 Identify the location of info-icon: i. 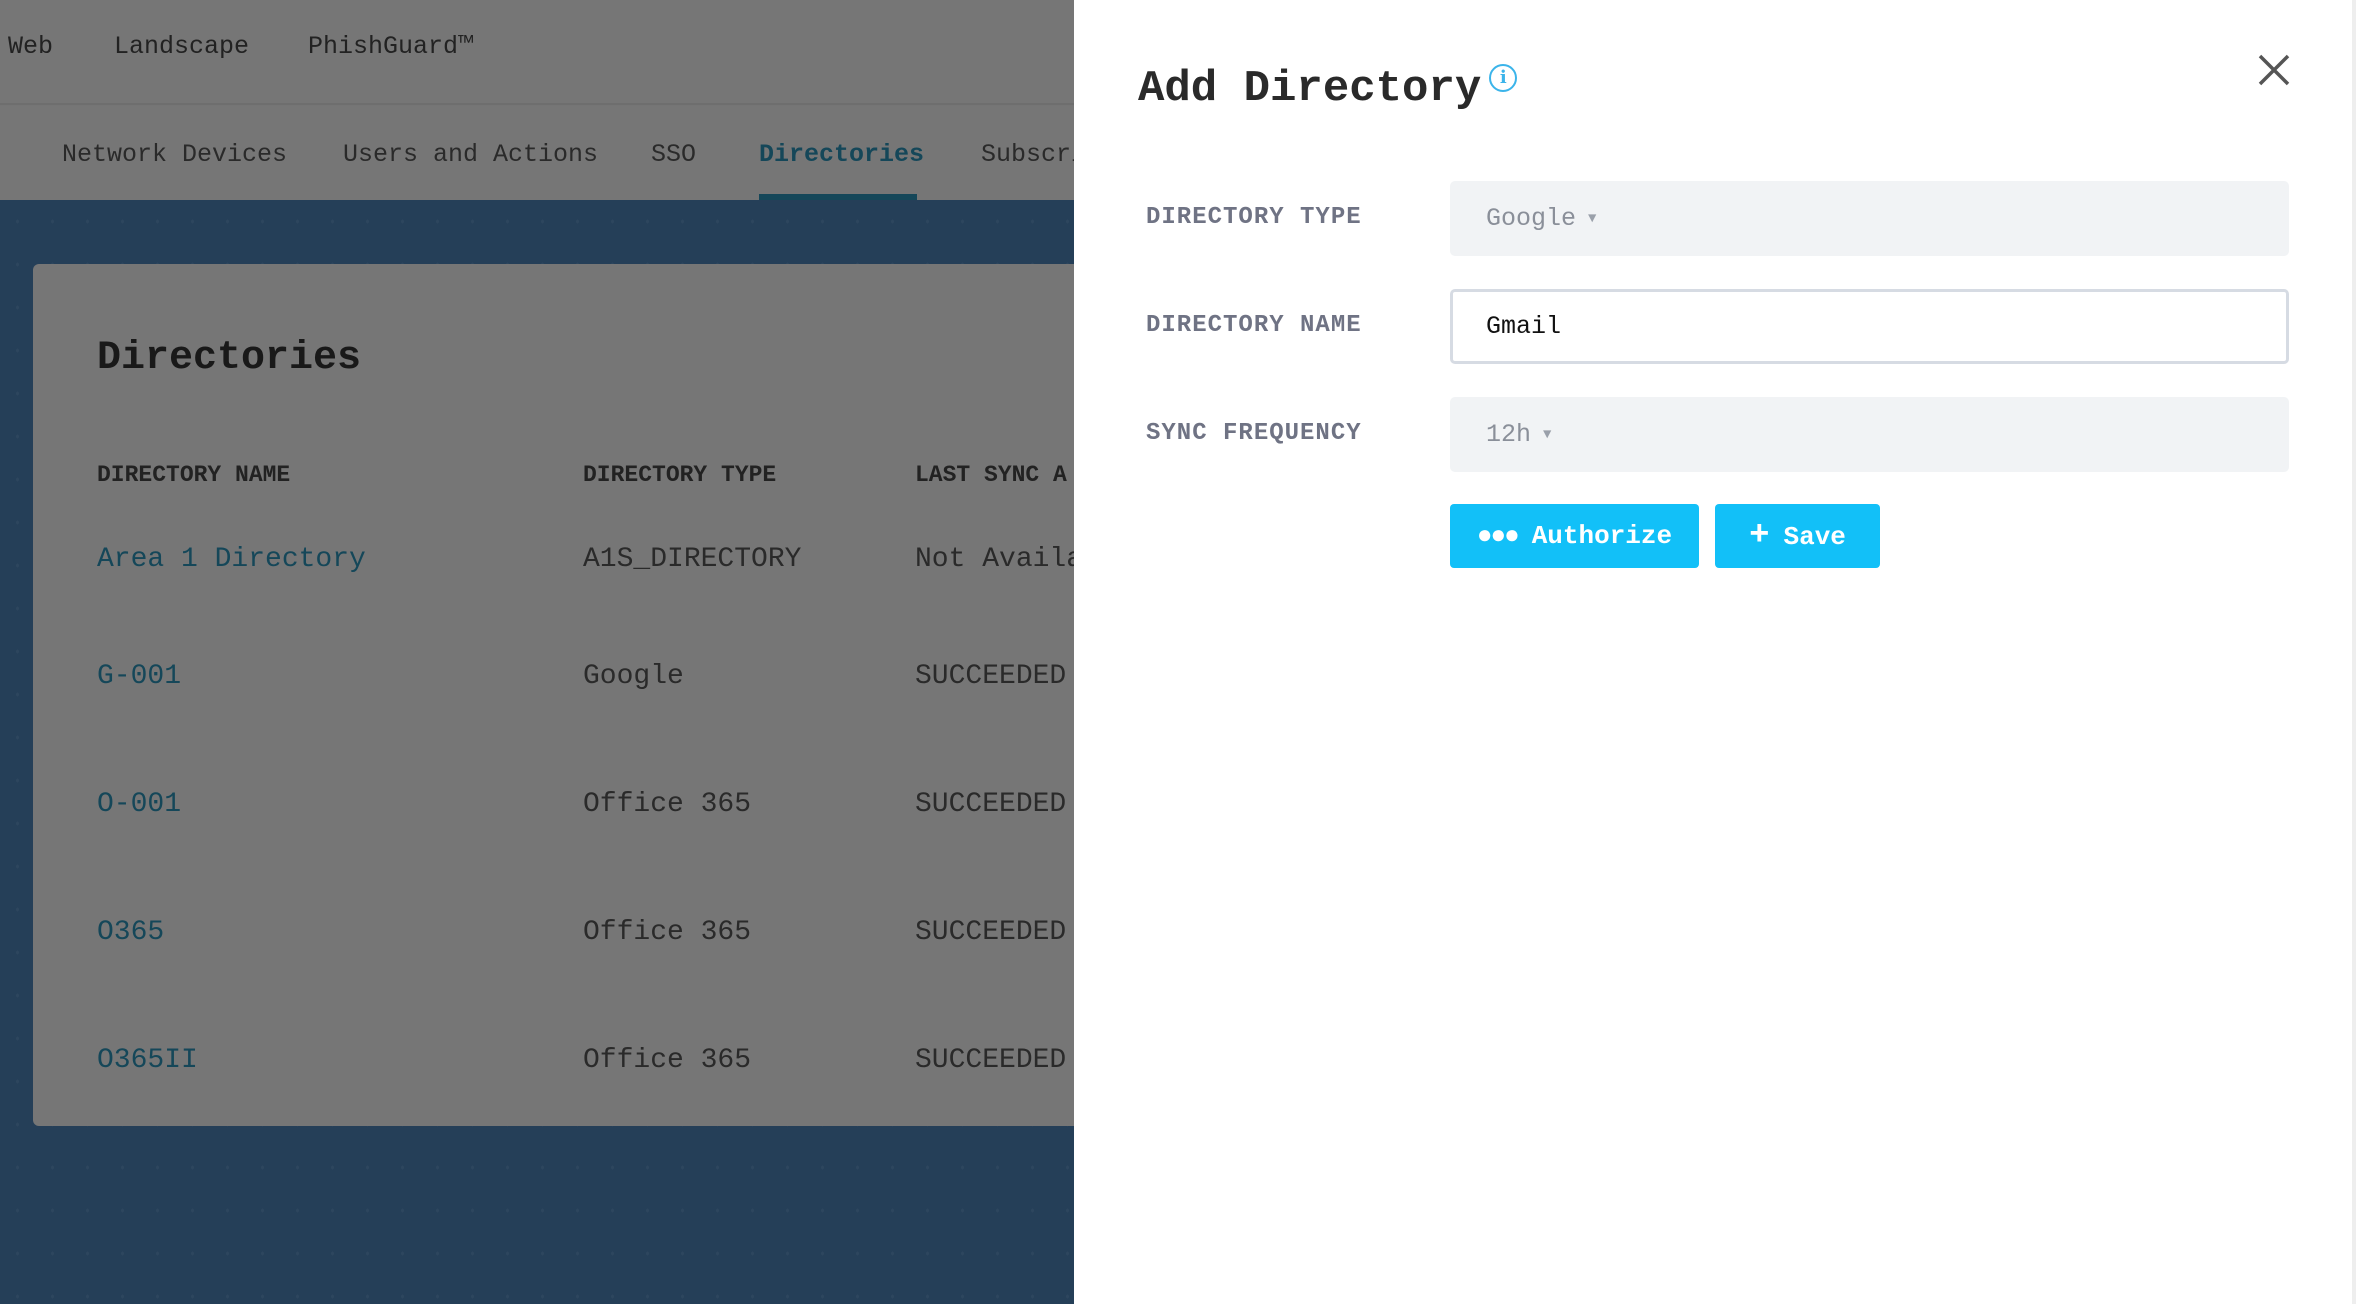
(1503, 78).